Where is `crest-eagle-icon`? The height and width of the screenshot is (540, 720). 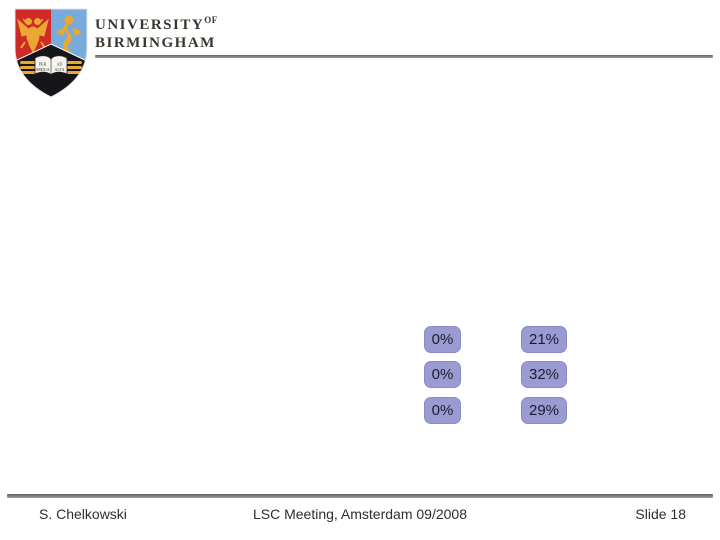
crest-eagle-icon is located at coordinates (33, 36).